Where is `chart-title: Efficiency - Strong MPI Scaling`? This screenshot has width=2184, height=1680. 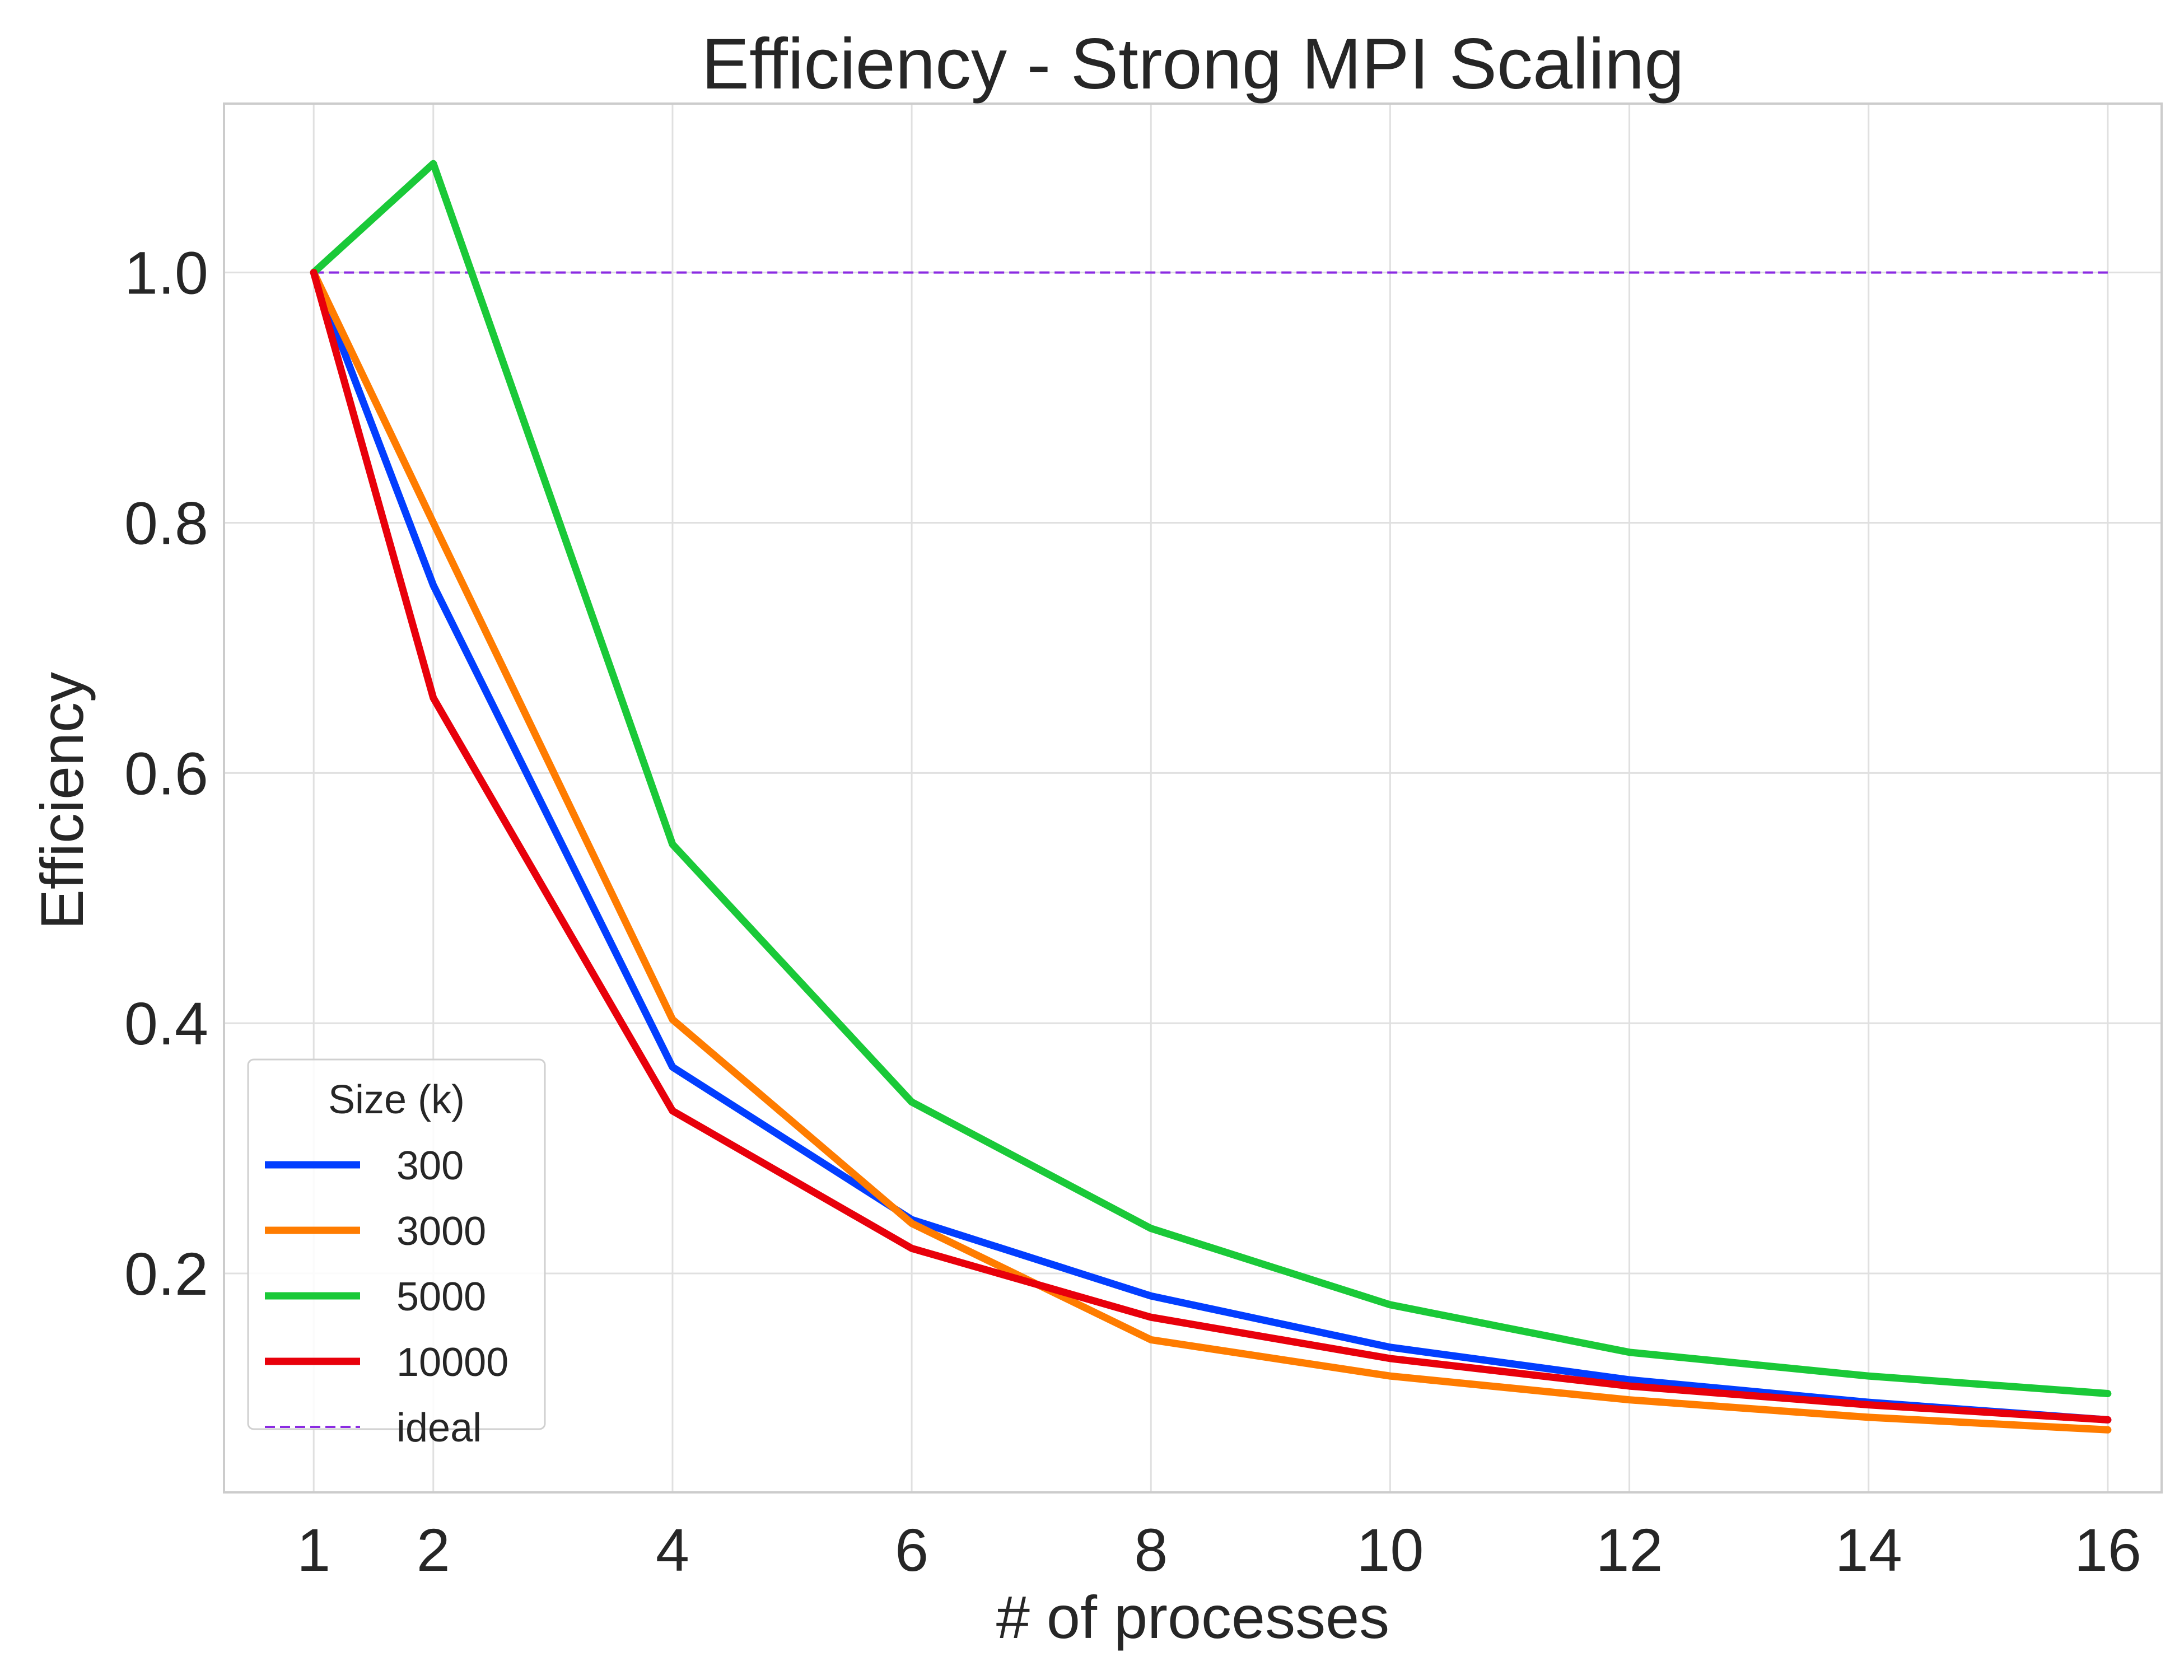
chart-title: Efficiency - Strong MPI Scaling is located at coordinates (1193, 64).